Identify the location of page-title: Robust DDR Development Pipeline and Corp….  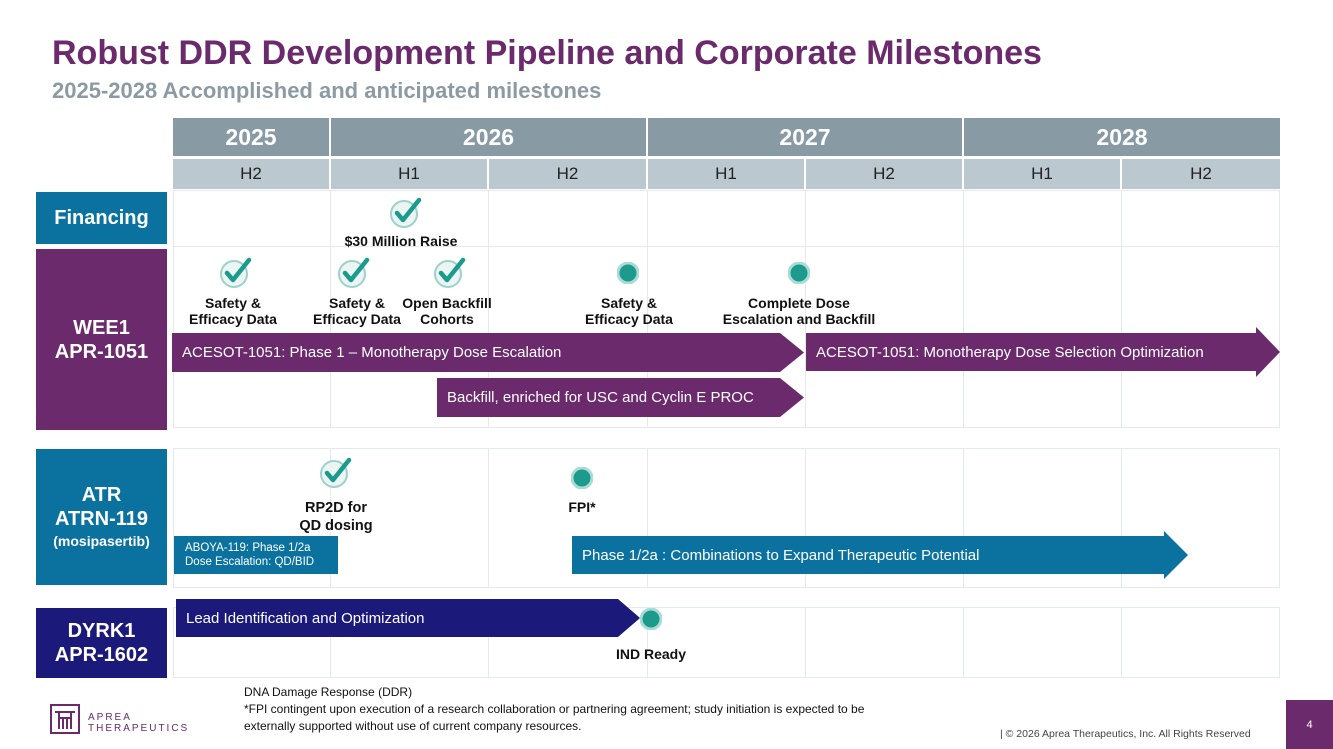
(547, 53).